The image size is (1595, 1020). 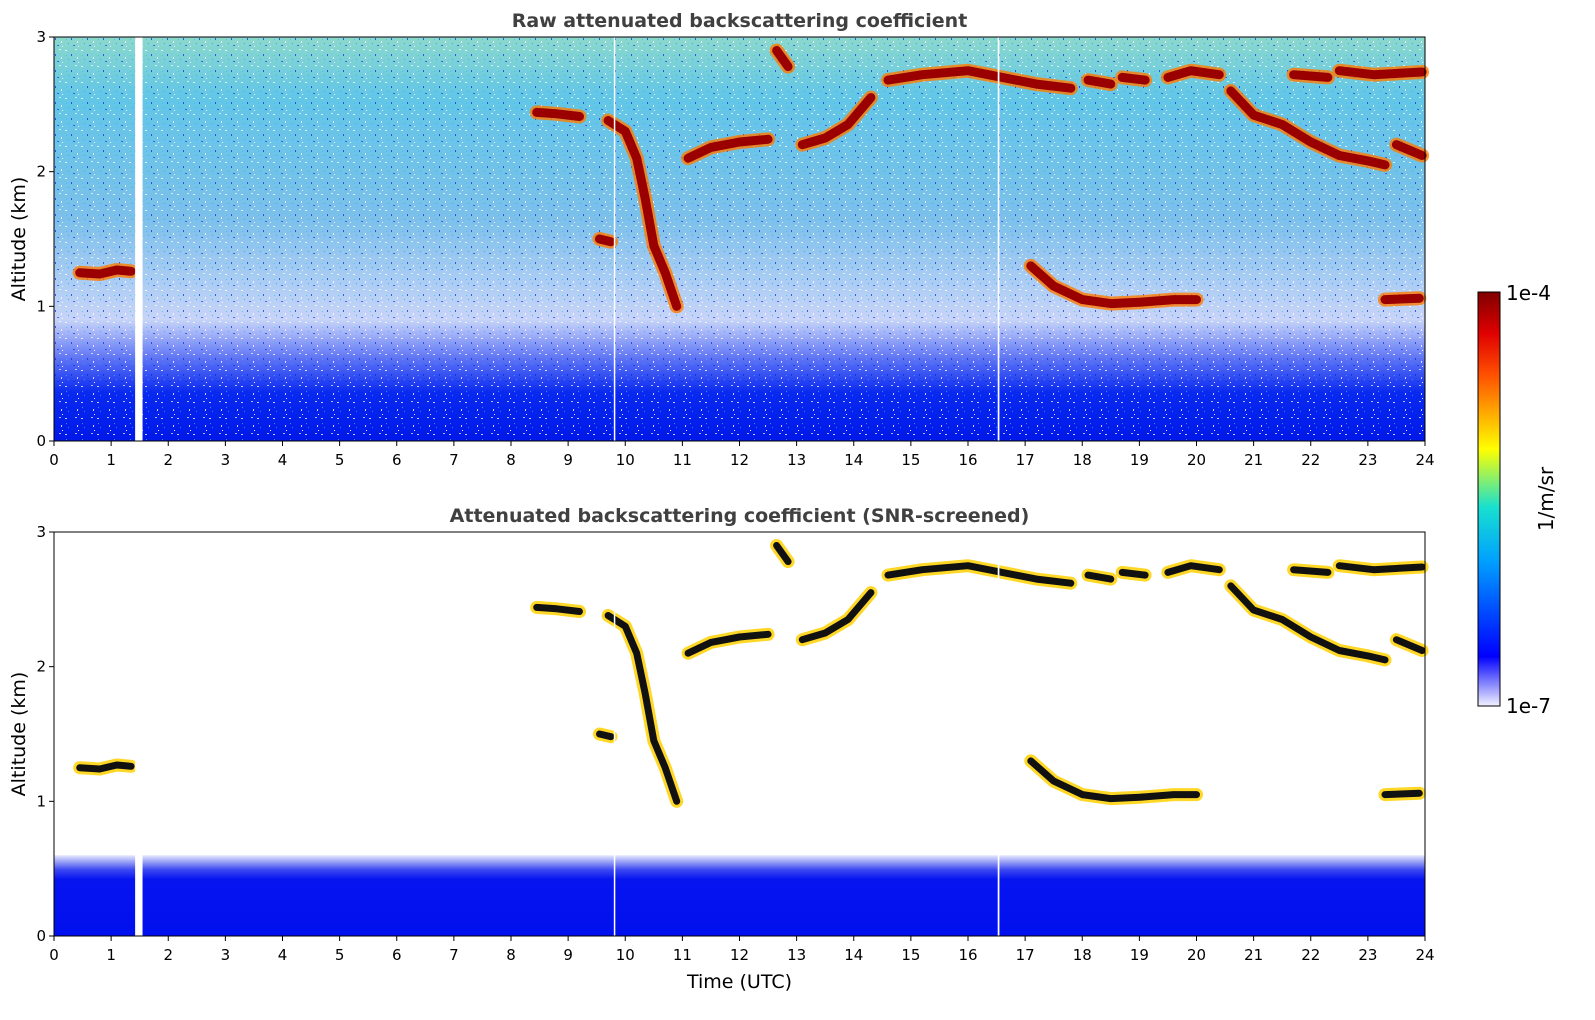 What do you see at coordinates (739, 460) in the screenshot?
I see `x-tick-label: 12` at bounding box center [739, 460].